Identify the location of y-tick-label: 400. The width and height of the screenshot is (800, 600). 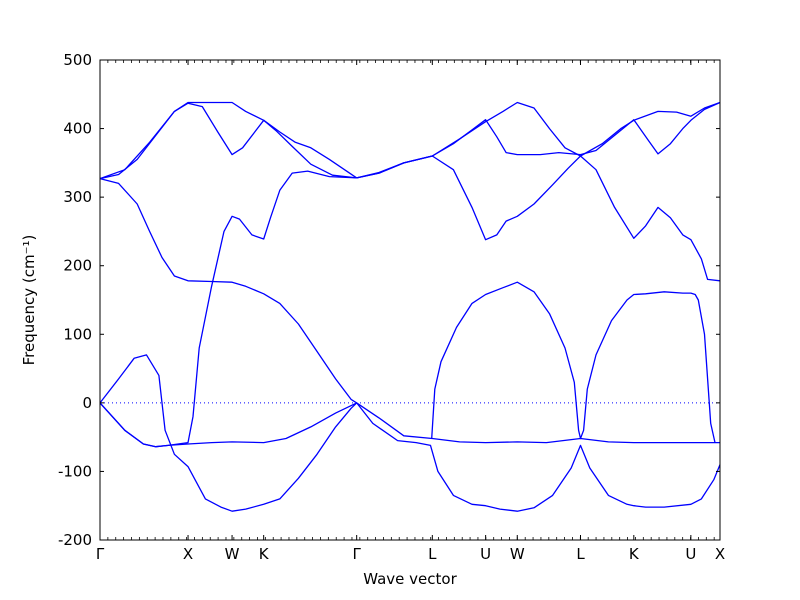
(77, 129).